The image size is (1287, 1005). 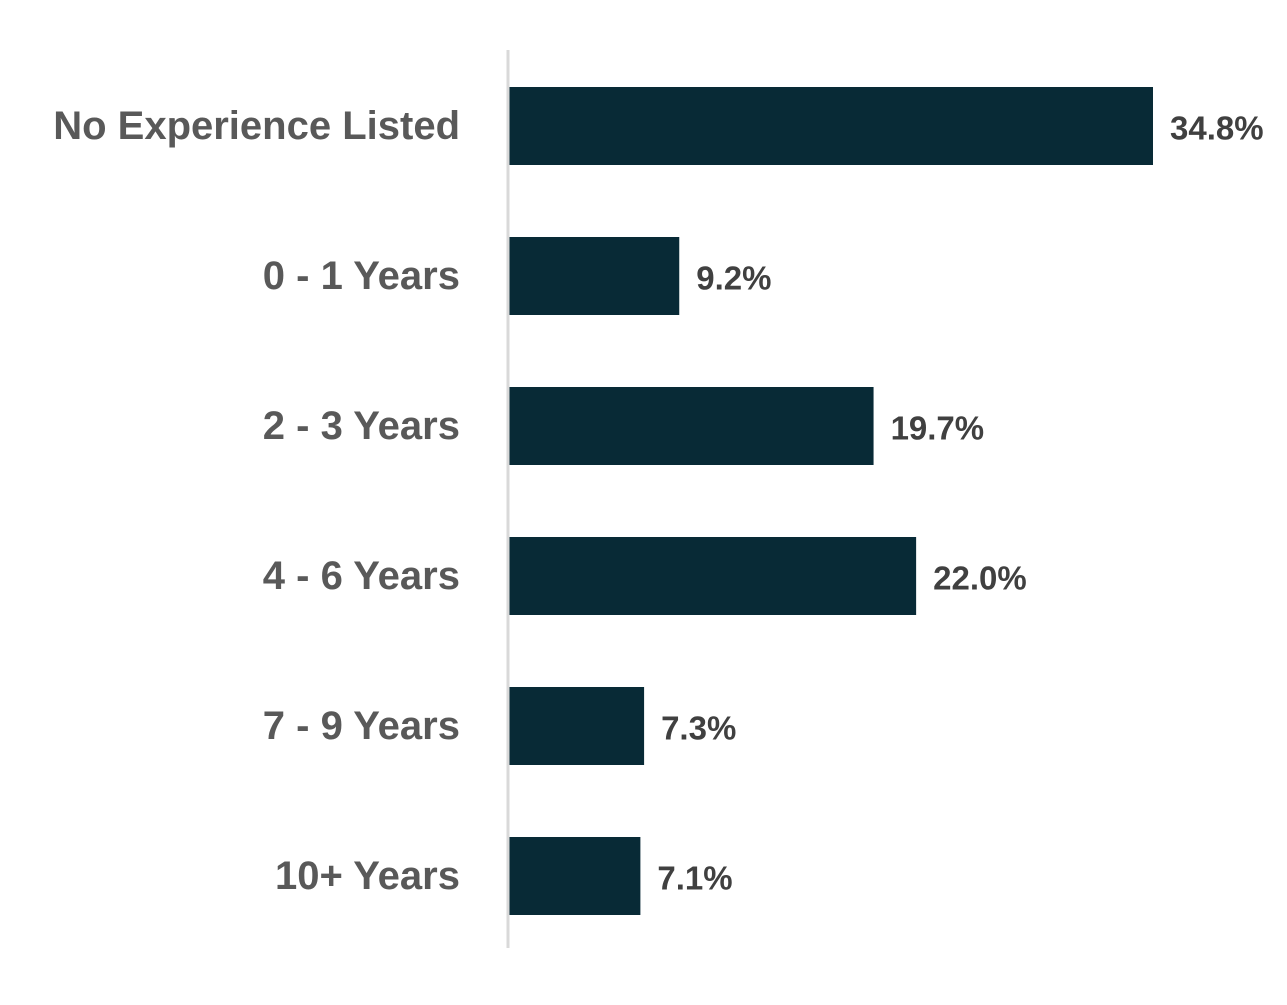 What do you see at coordinates (361, 726) in the screenshot?
I see `category-label-7-9-years: 7 - 9 Years` at bounding box center [361, 726].